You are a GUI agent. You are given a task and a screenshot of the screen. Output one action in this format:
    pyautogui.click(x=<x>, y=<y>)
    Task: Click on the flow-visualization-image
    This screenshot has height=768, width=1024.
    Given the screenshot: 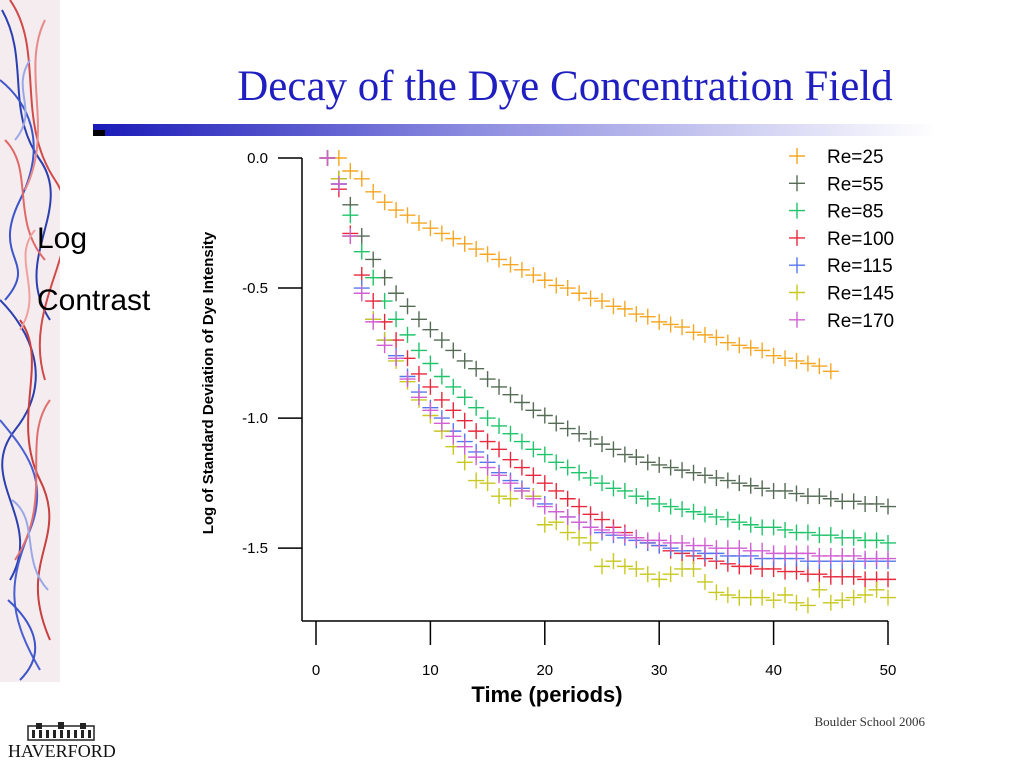 What is the action you would take?
    pyautogui.click(x=30, y=341)
    